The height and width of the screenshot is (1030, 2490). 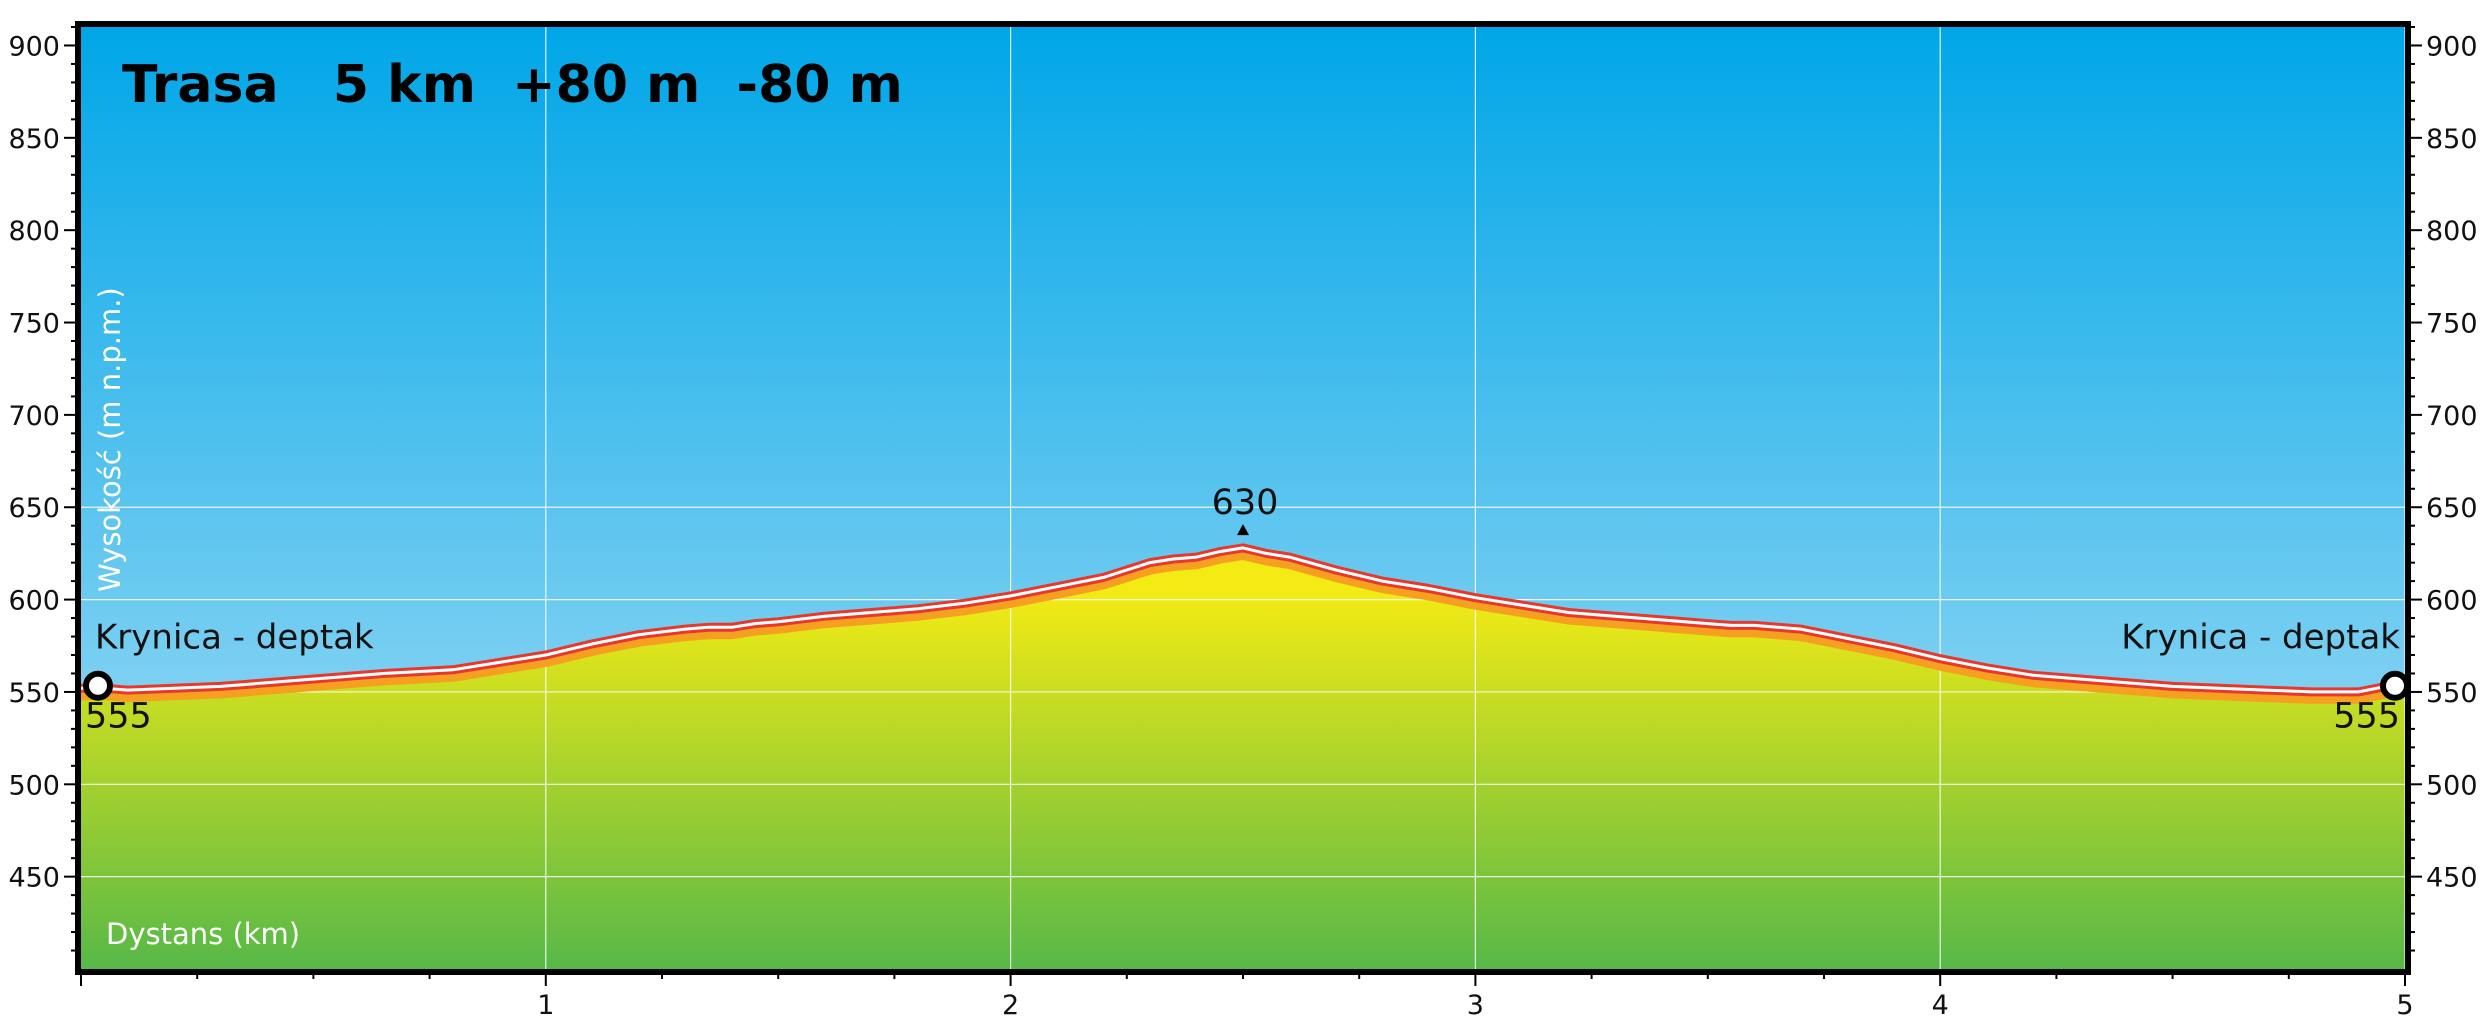 I want to click on y-axis-label: Wysokość (m n.p.m.), so click(x=110, y=439).